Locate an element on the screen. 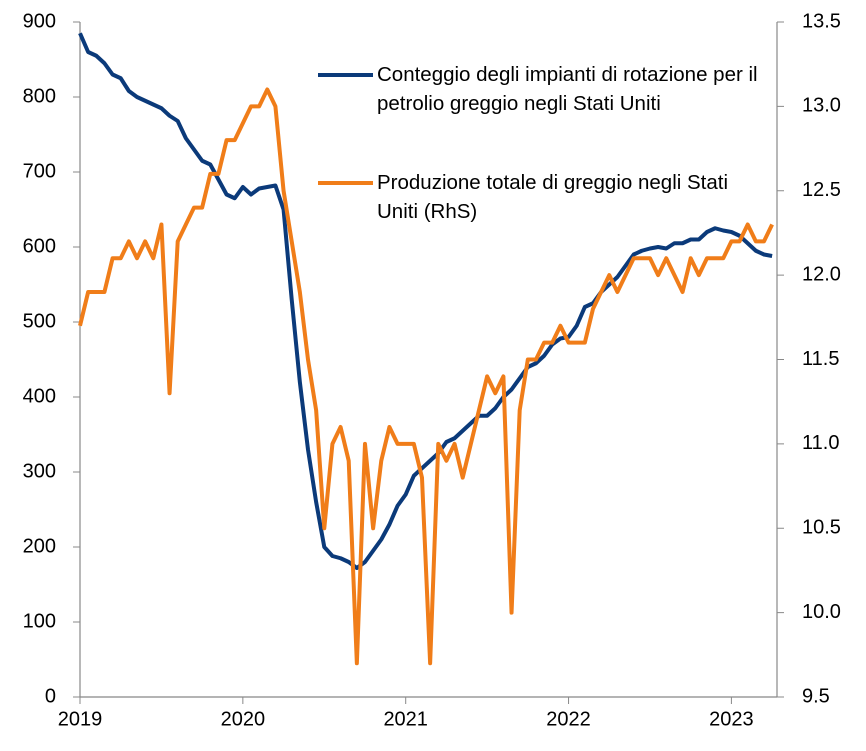 The height and width of the screenshot is (751, 866). x-tick-label: 2022 is located at coordinates (568, 719).